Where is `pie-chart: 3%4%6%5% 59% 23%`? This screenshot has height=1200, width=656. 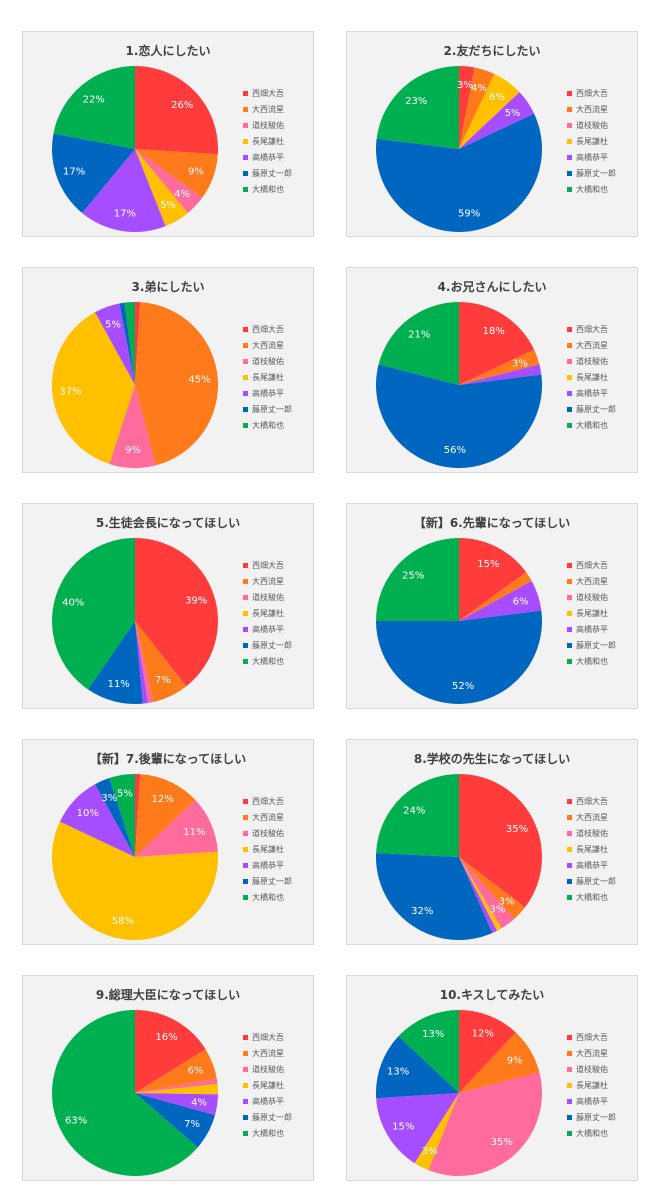 pie-chart: 3%4%6%5% 59% 23% is located at coordinates (458, 148).